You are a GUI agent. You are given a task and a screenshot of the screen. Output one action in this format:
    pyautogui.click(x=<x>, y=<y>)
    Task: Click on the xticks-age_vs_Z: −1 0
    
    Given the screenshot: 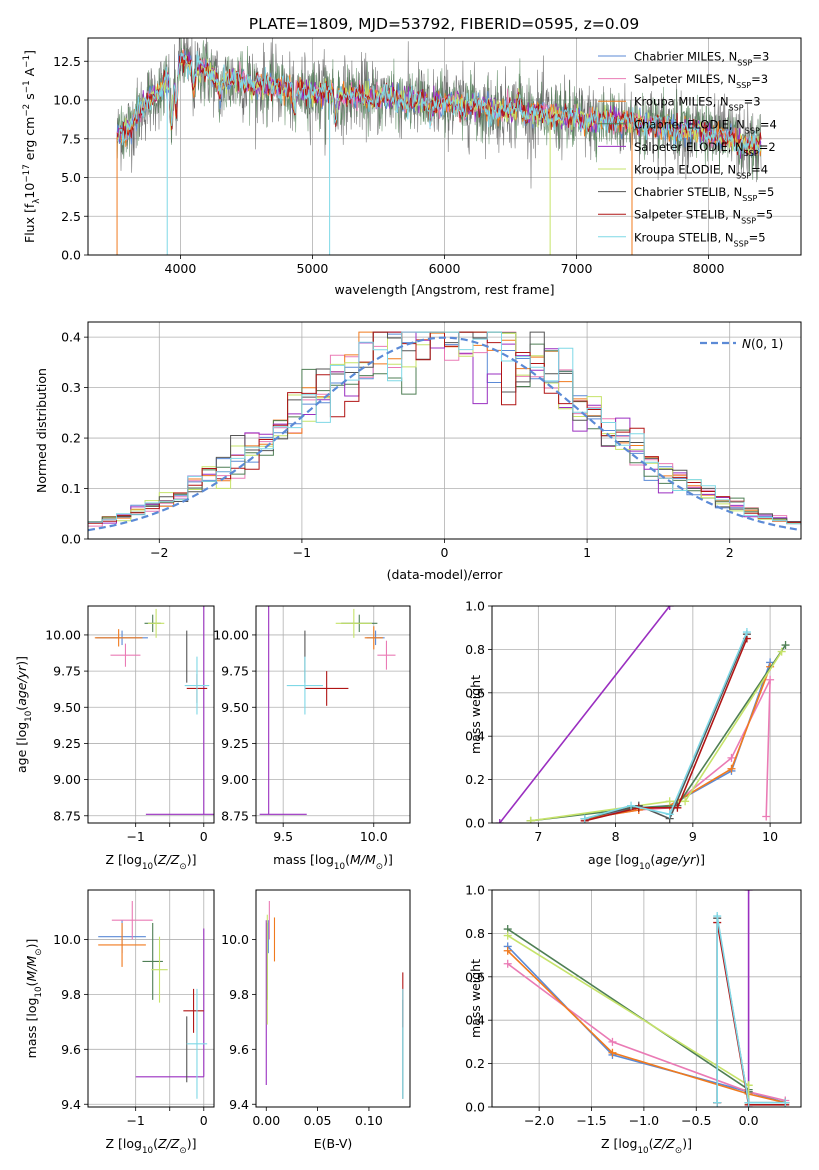 What is the action you would take?
    pyautogui.click(x=167, y=833)
    